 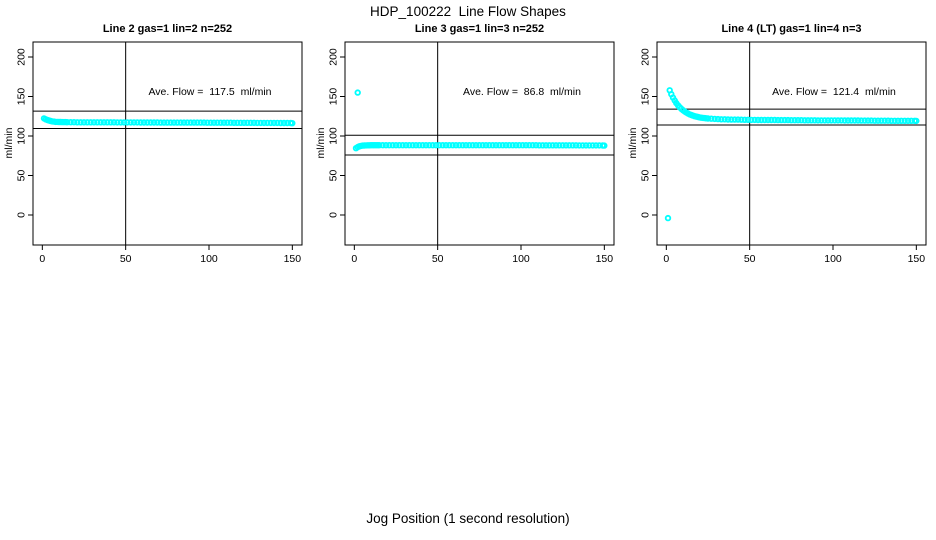 What do you see at coordinates (791, 29) in the screenshot?
I see `panel-title: Line 4 (LT) gas=1 lin=4 n=3` at bounding box center [791, 29].